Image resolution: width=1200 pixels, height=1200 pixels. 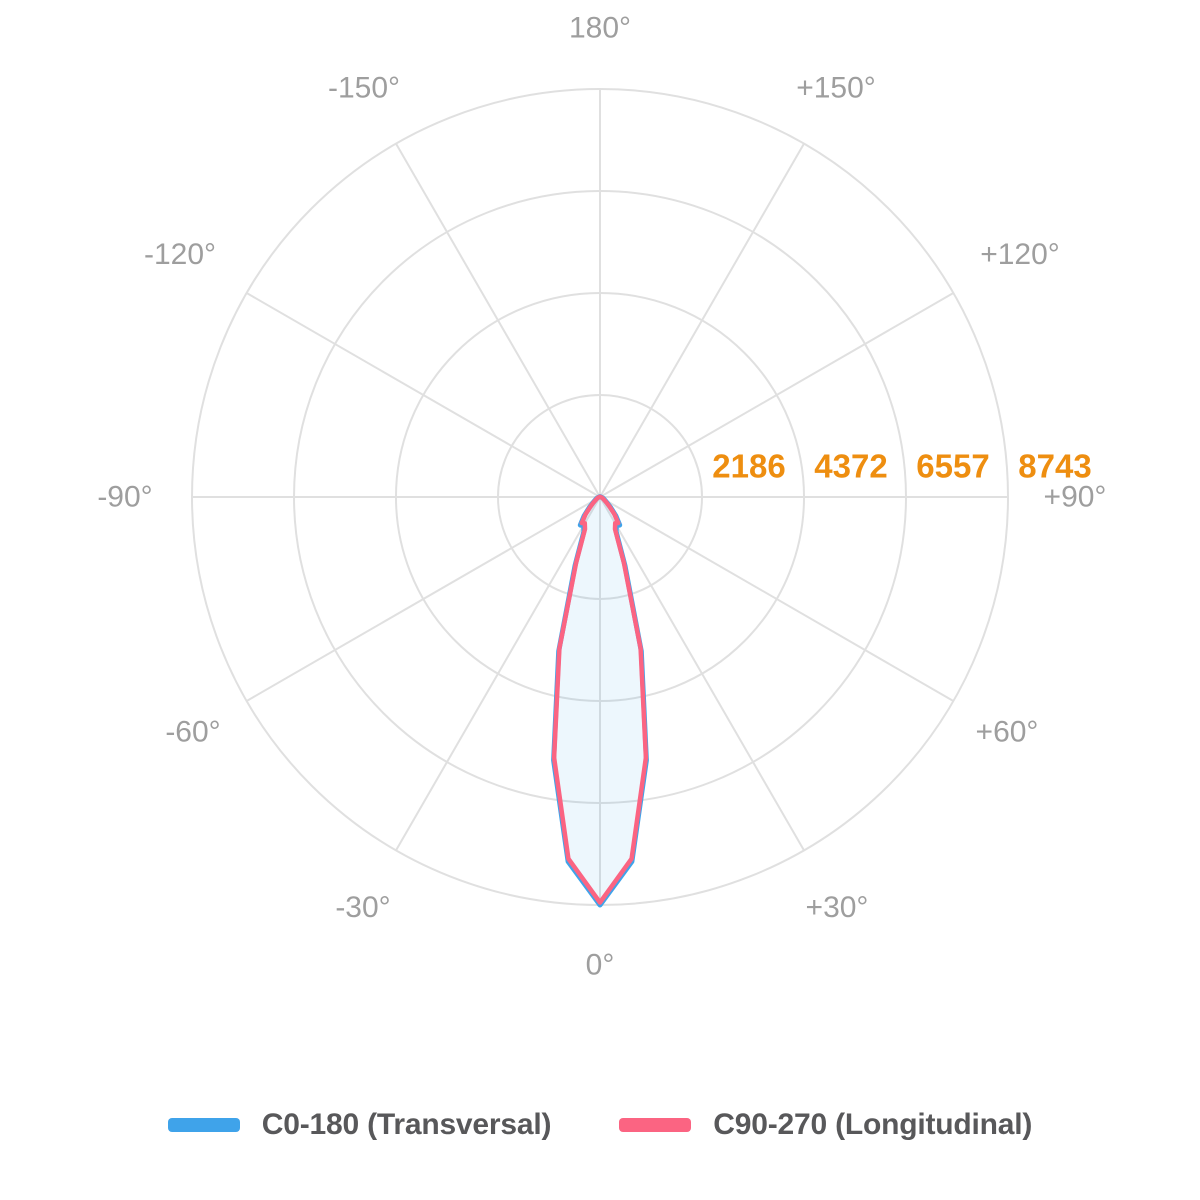 What do you see at coordinates (1007, 732) in the screenshot?
I see `angle-tick-label: +60°` at bounding box center [1007, 732].